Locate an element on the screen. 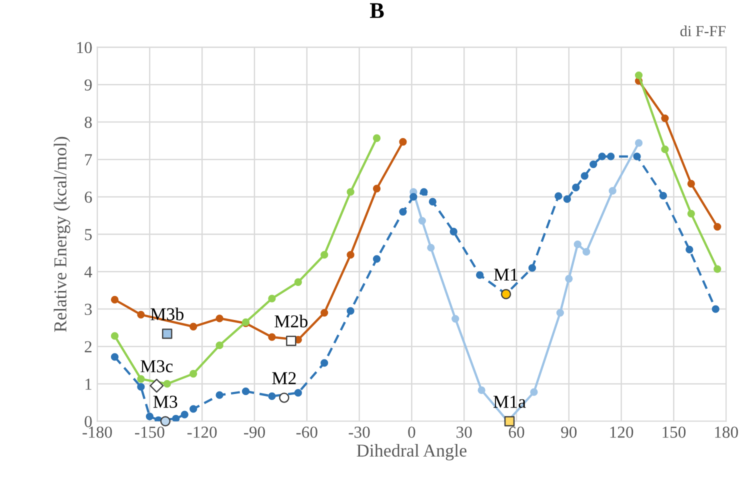  x-tick-label: -90 is located at coordinates (254, 432).